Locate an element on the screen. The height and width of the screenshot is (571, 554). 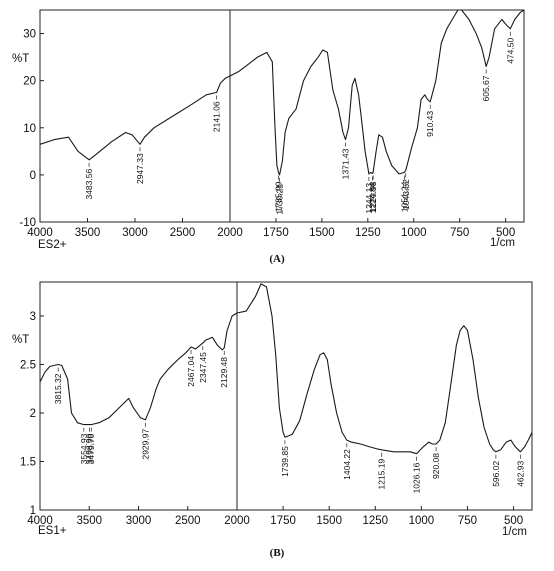
chart-b-x-tick-label: 1250 is located at coordinates (375, 521).